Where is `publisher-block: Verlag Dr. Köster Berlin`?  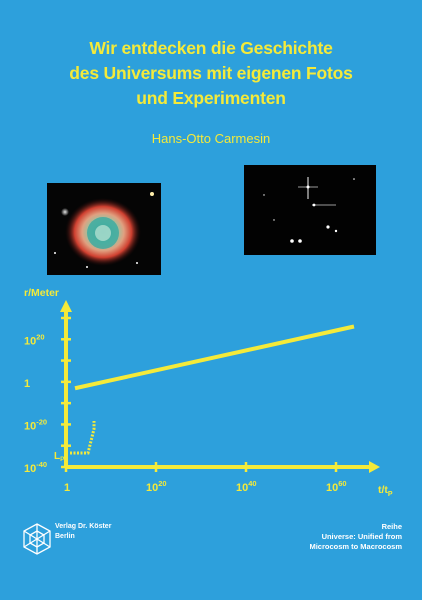
publisher-block: Verlag Dr. Köster Berlin is located at coordinates (82, 542).